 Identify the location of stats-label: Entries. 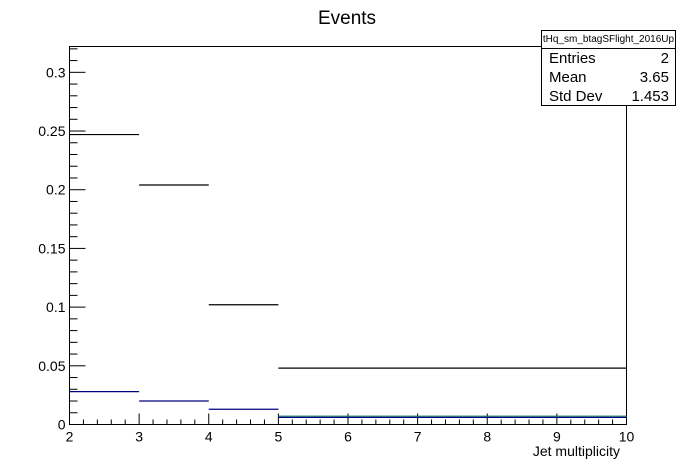
(572, 58).